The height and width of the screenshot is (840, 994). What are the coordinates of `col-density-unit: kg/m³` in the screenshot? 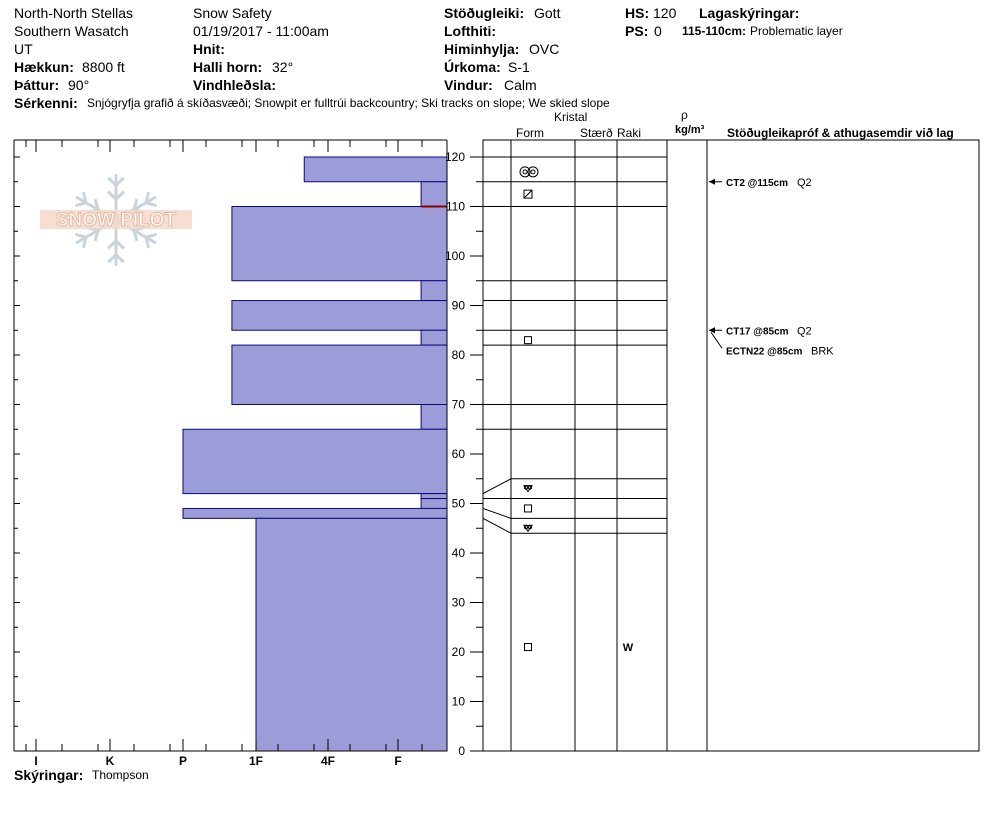 It's located at (690, 130).